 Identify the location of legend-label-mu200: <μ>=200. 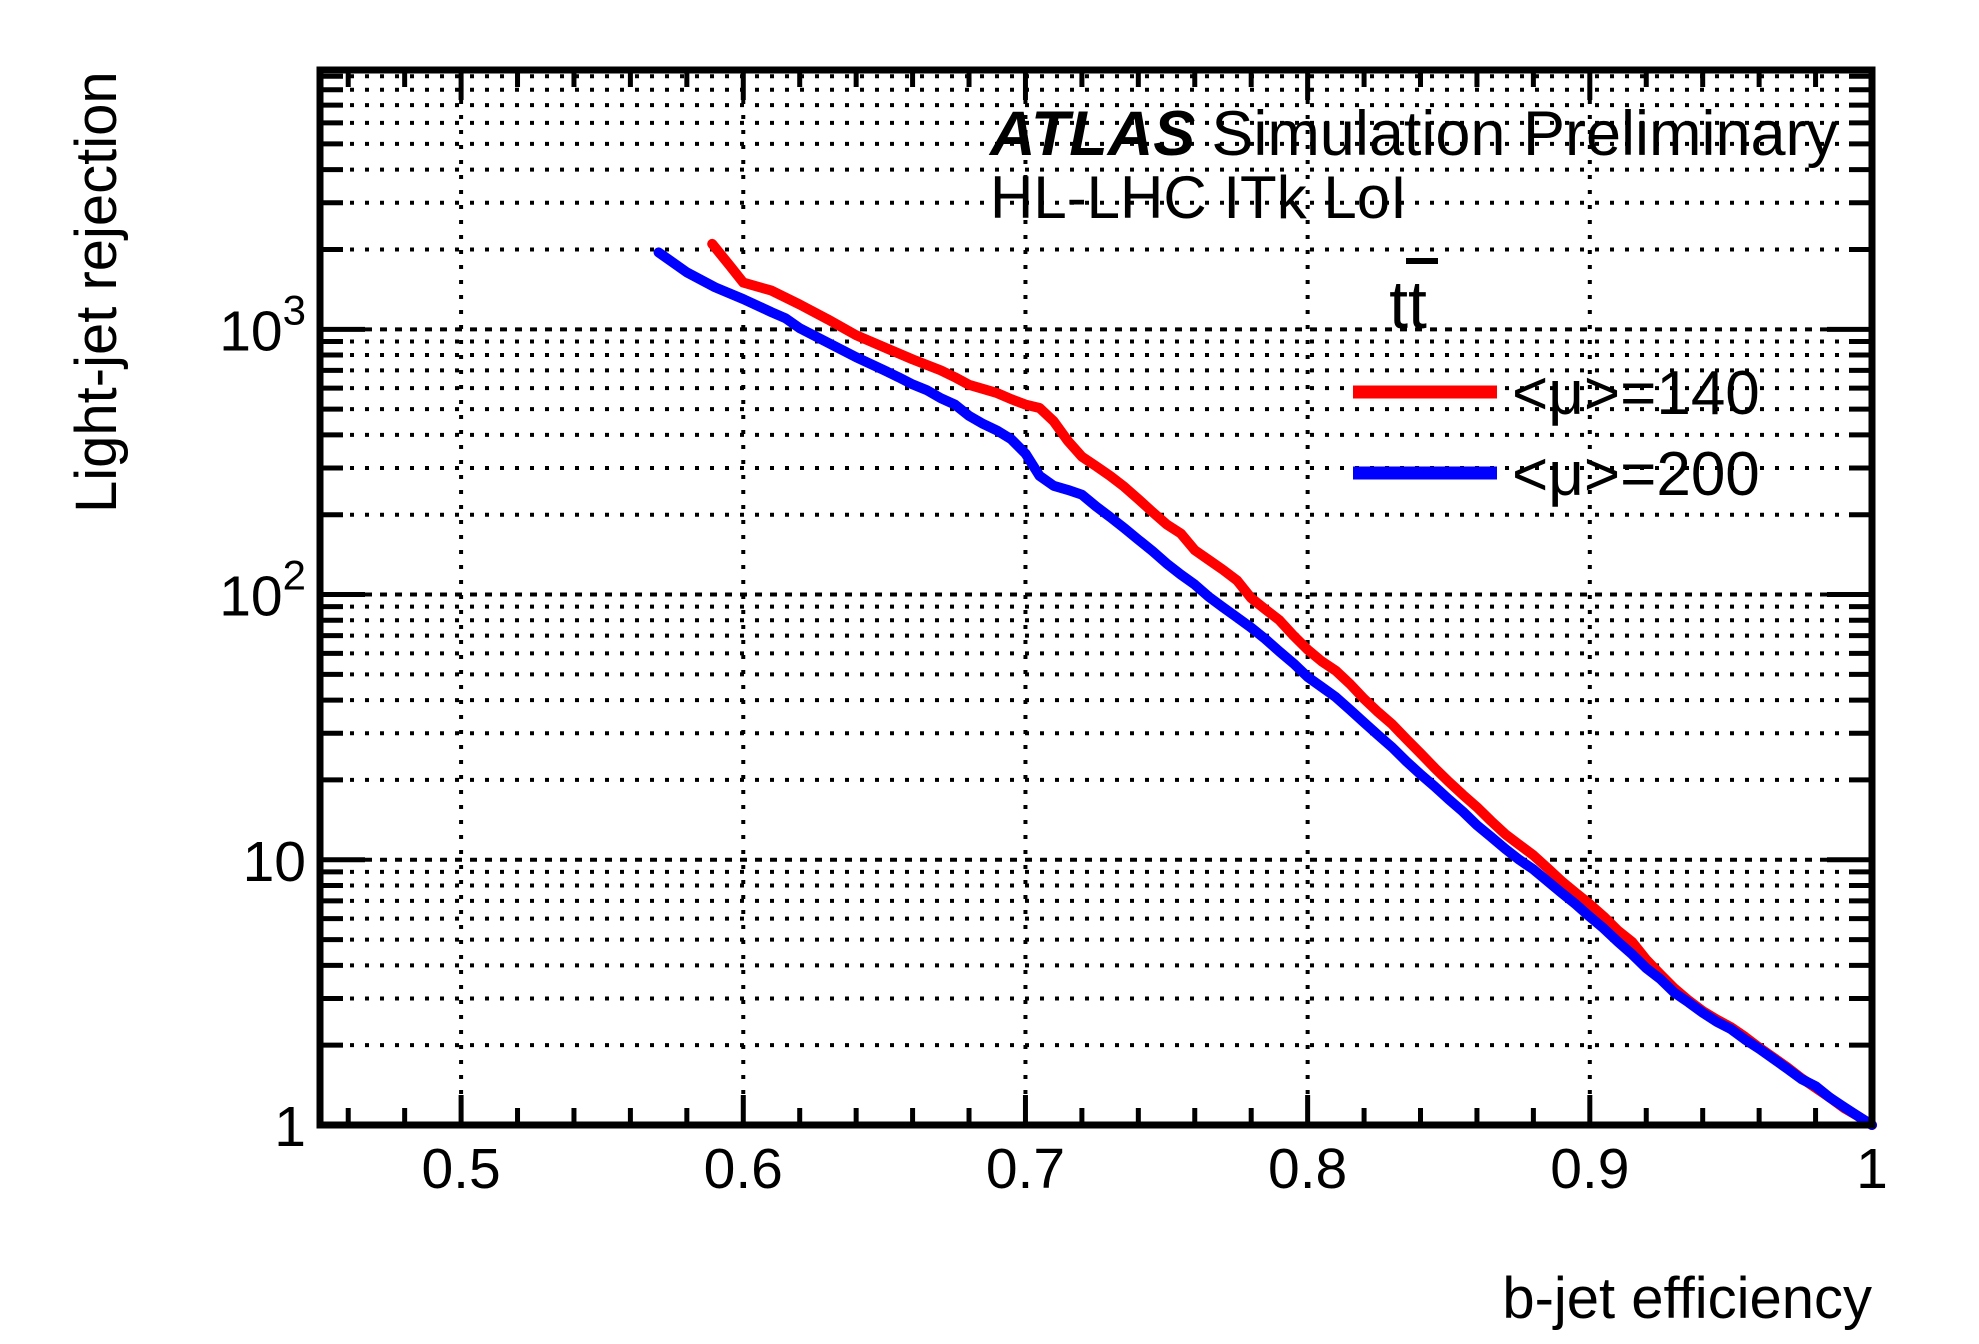
(1636, 474).